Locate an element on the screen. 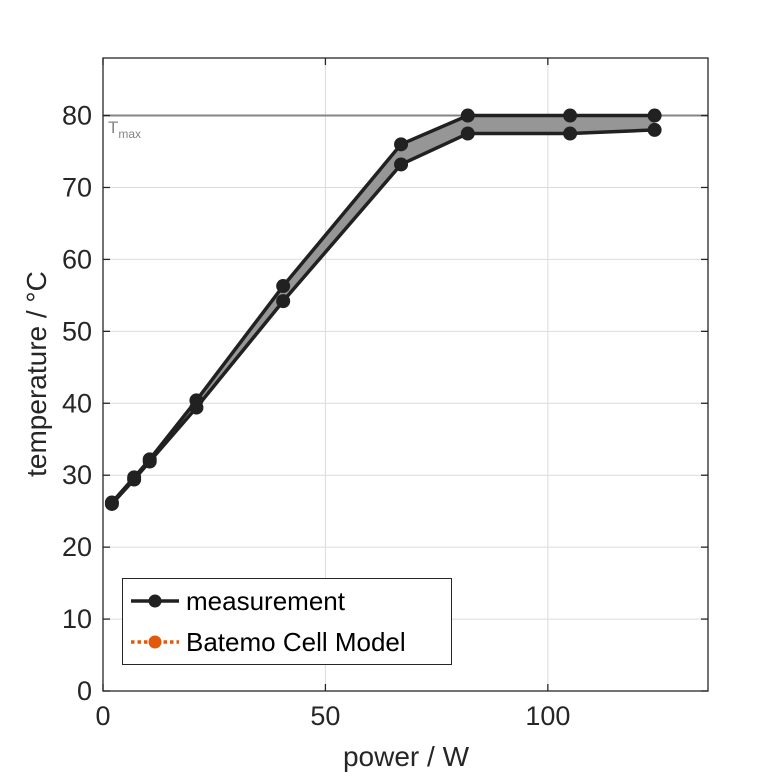 This screenshot has height=781, width=781. measurement-line-swatch is located at coordinates (155, 601).